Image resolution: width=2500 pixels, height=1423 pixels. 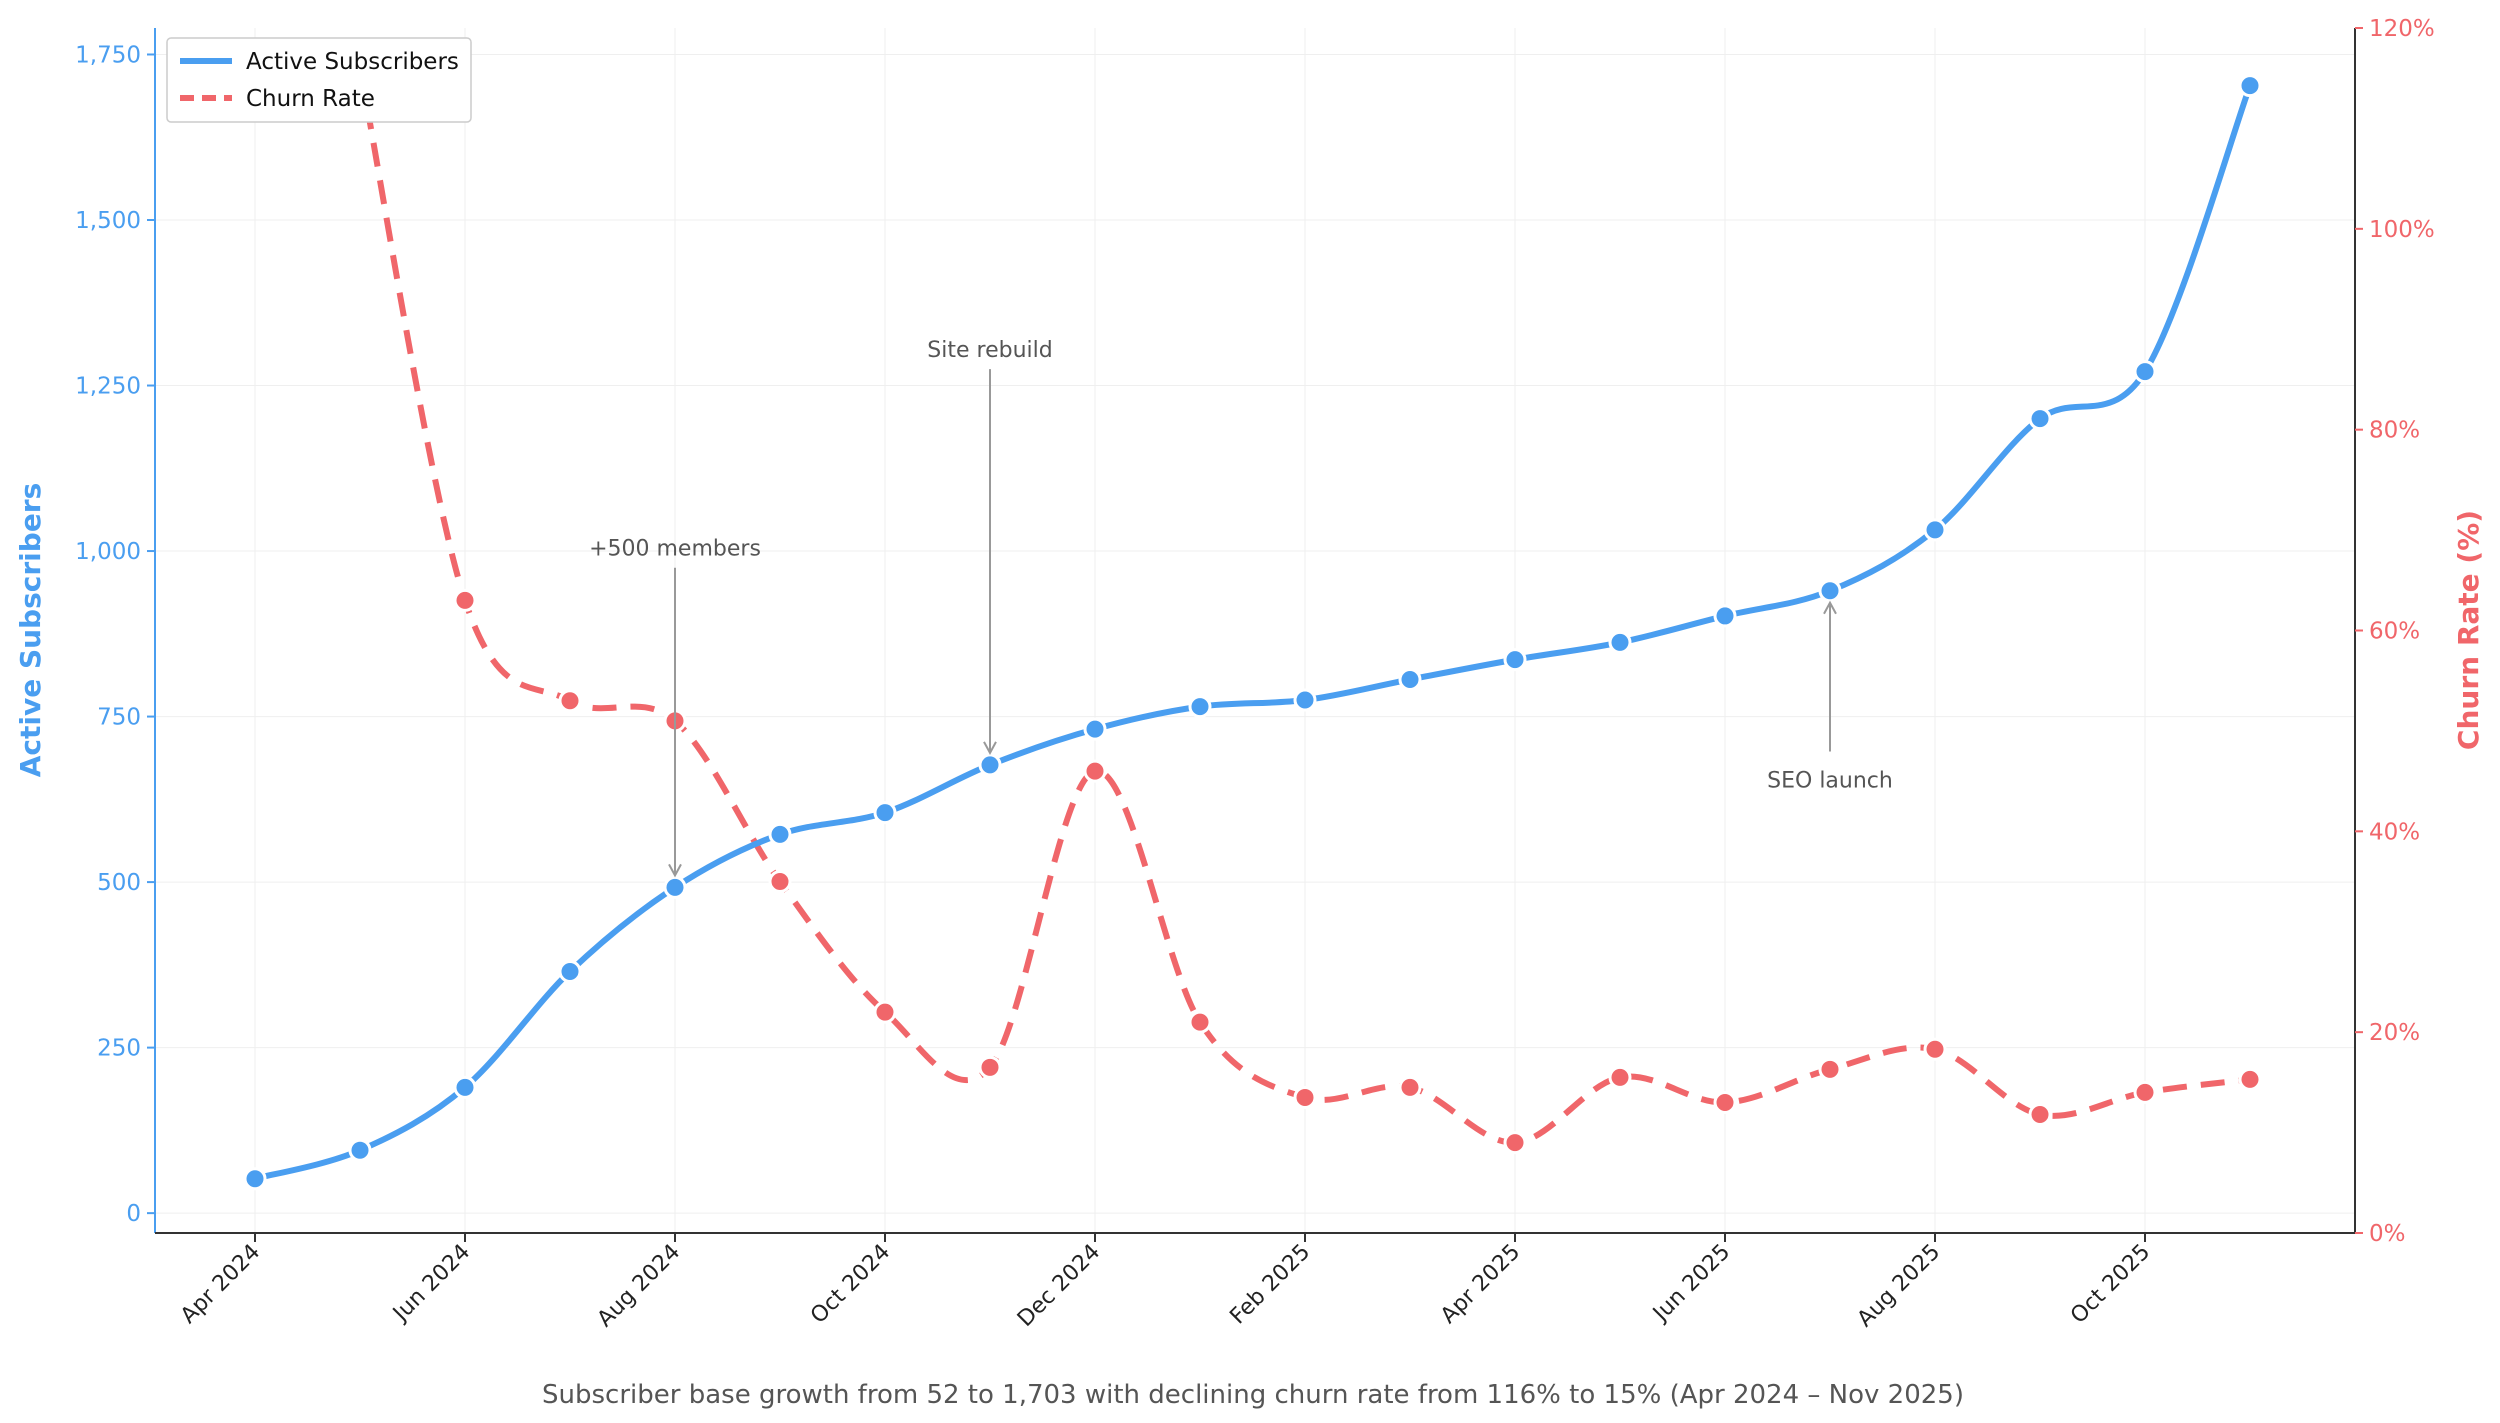 I want to click on x-tick-label: Apr 2025, so click(x=1480, y=1284).